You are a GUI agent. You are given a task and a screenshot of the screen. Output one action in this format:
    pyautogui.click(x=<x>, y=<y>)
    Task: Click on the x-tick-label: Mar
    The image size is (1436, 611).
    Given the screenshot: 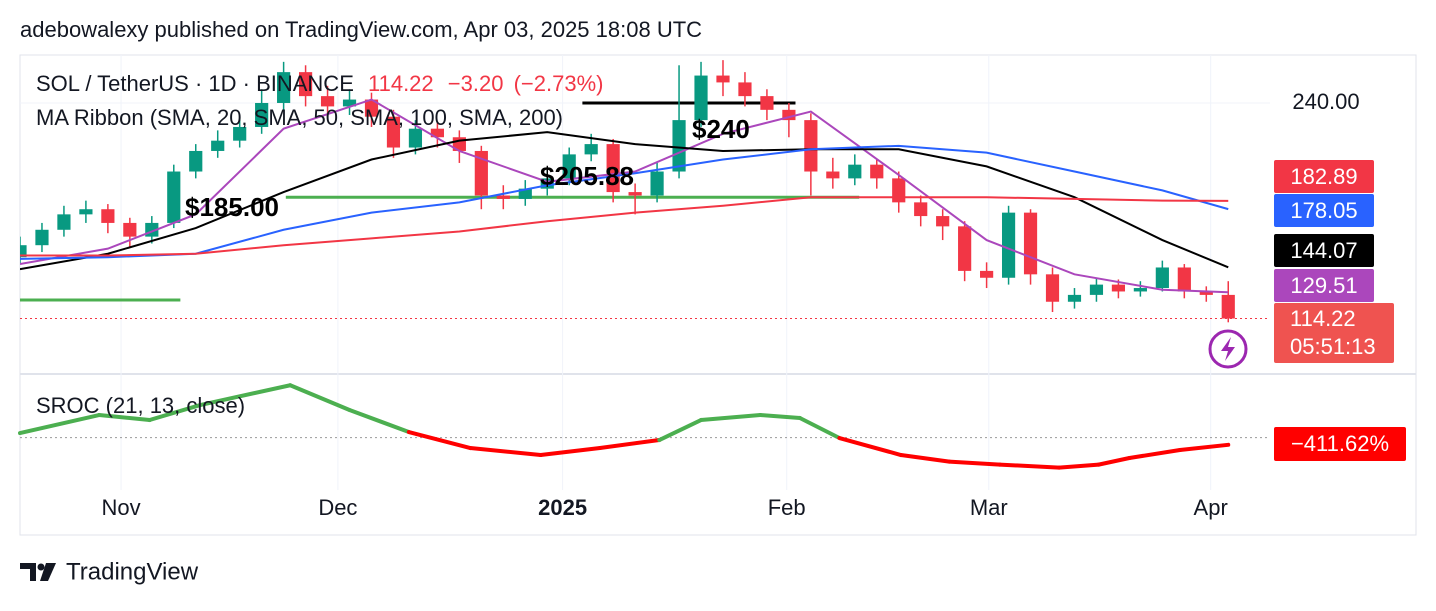 What is the action you would take?
    pyautogui.click(x=989, y=507)
    